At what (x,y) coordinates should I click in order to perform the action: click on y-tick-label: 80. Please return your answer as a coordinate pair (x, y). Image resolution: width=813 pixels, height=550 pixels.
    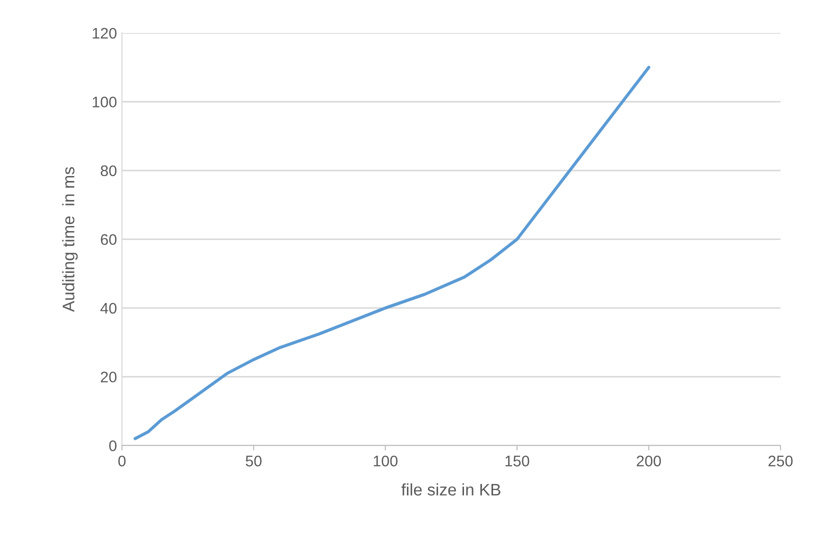
    Looking at the image, I should click on (108, 170).